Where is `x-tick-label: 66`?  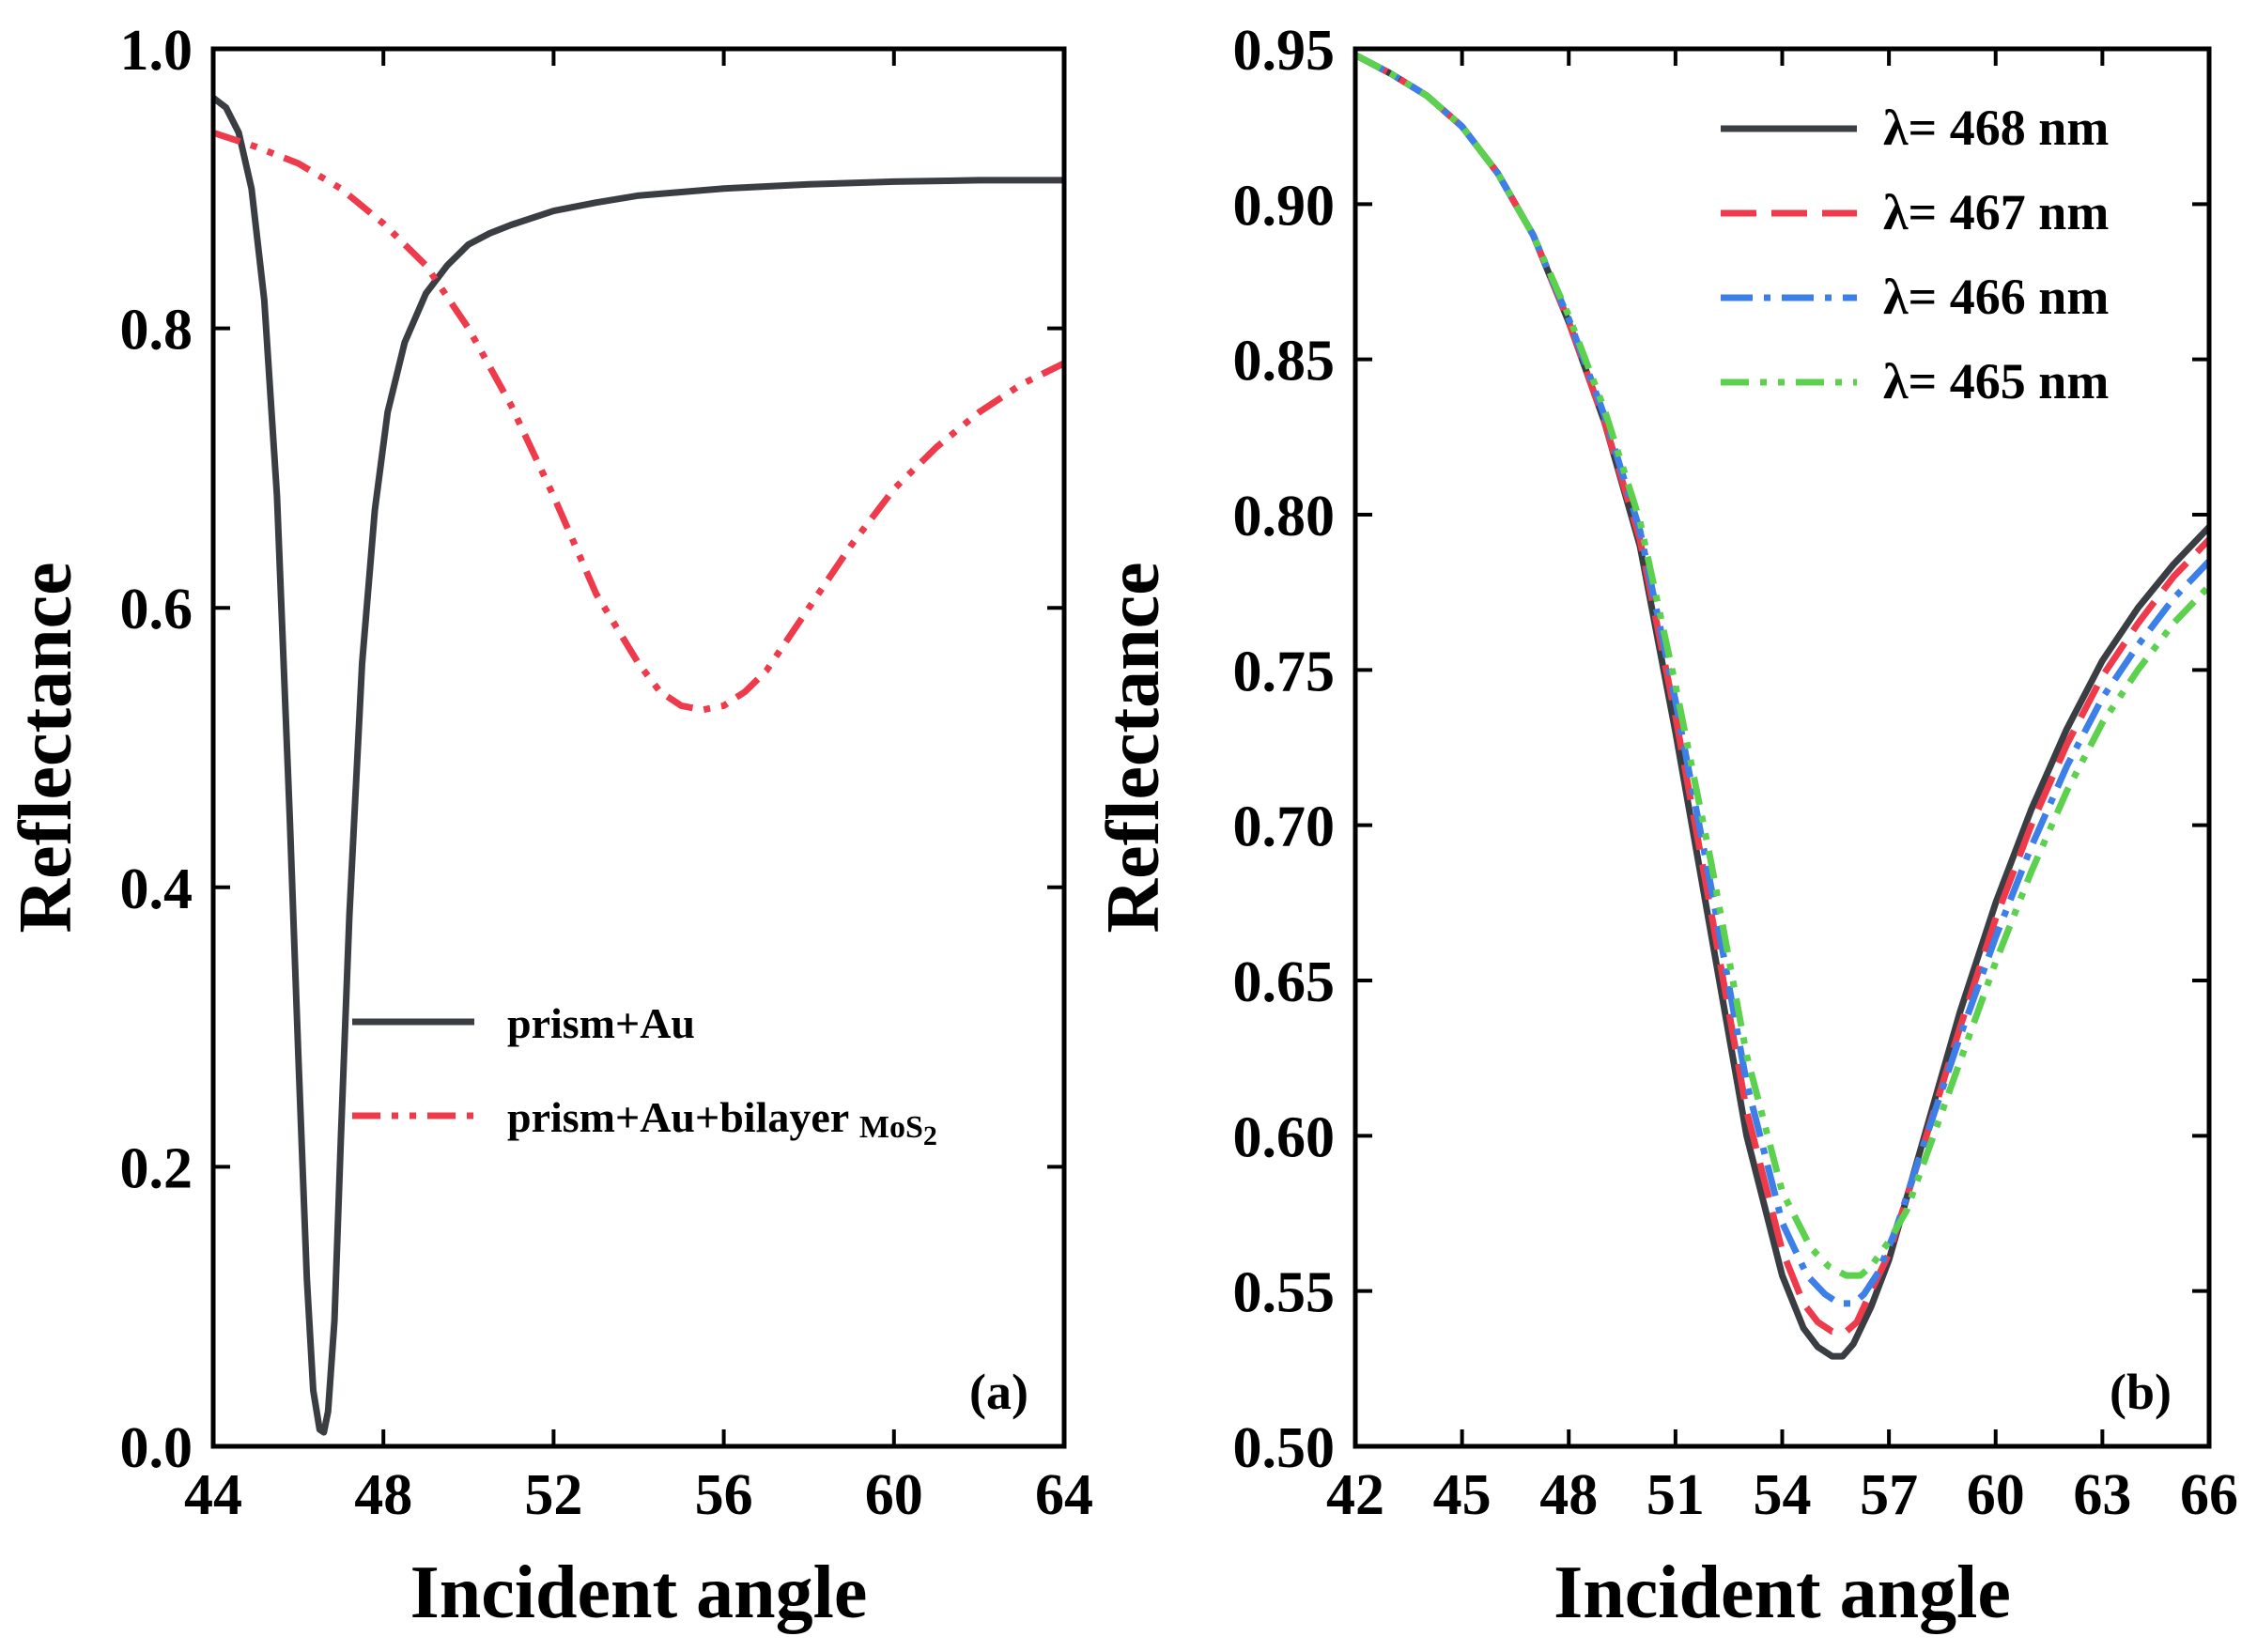
x-tick-label: 66 is located at coordinates (2209, 1495).